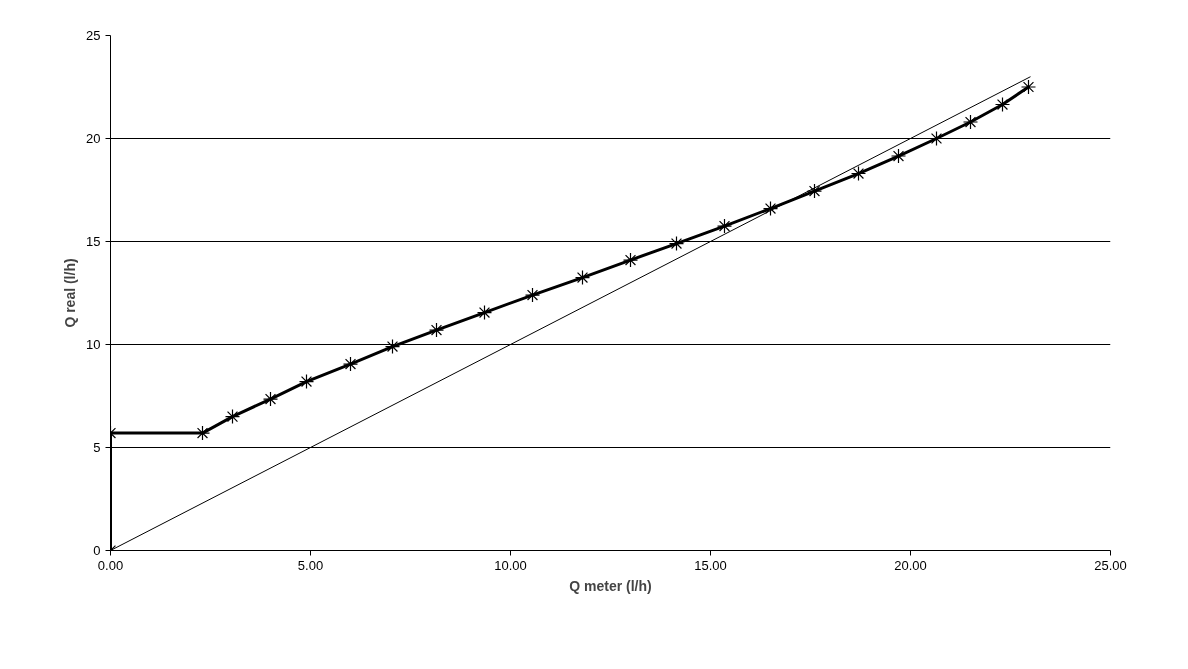  Describe the element at coordinates (1110, 565) in the screenshot. I see `x-tick-label: 25.00` at that location.